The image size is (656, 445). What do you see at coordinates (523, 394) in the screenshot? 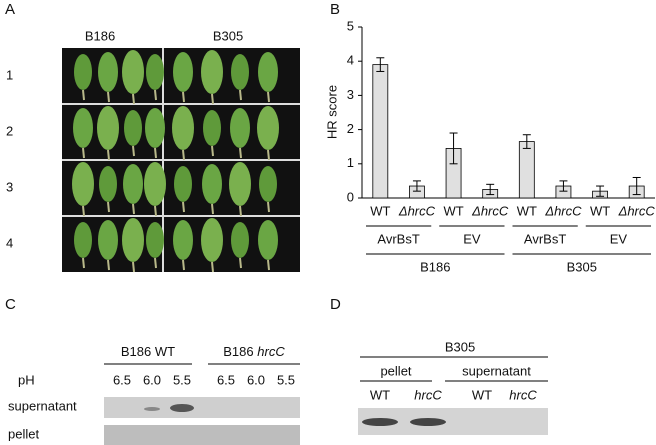
I see `label: hrcC` at bounding box center [523, 394].